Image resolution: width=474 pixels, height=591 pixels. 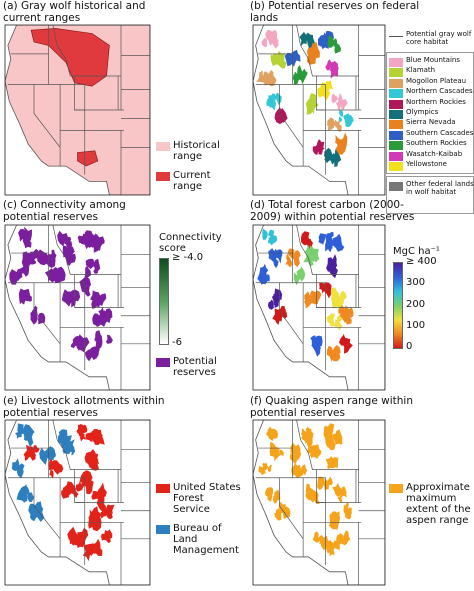 I want to click on legend-label: Bureau of Land Management, so click(x=206, y=539).